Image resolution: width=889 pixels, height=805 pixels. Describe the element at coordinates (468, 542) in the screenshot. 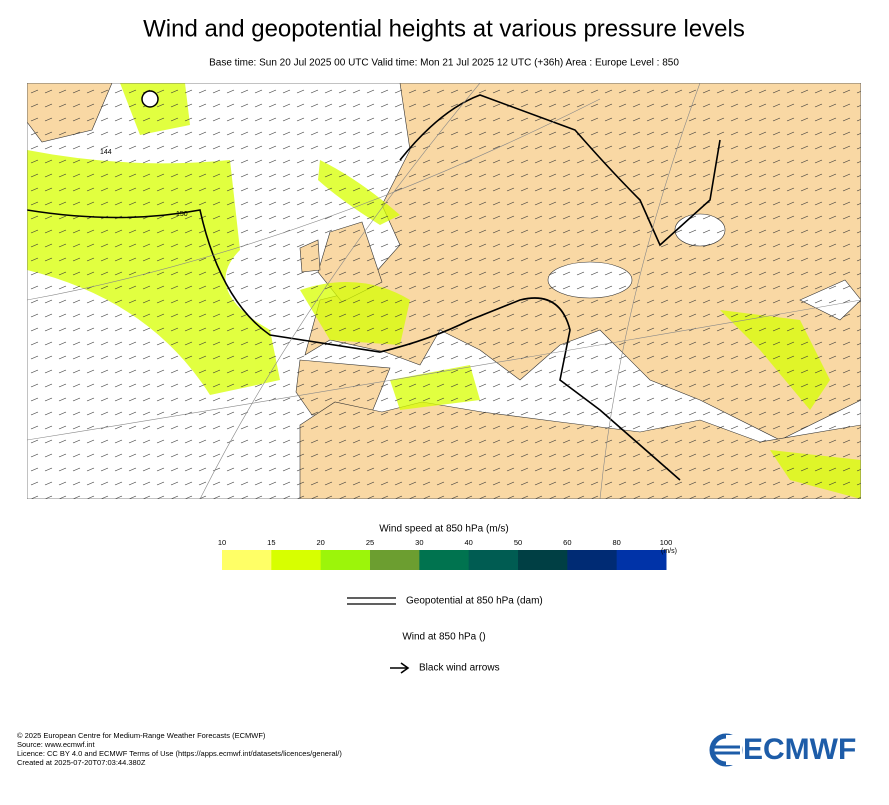

I see `colorbar-tick-label: 40` at that location.